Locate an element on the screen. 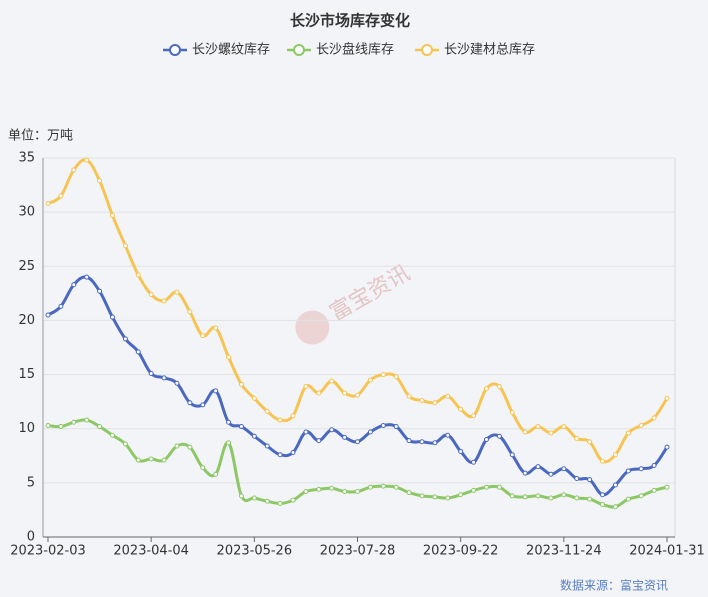 This screenshot has height=597, width=708. y-tick-label: 5 is located at coordinates (31, 482).